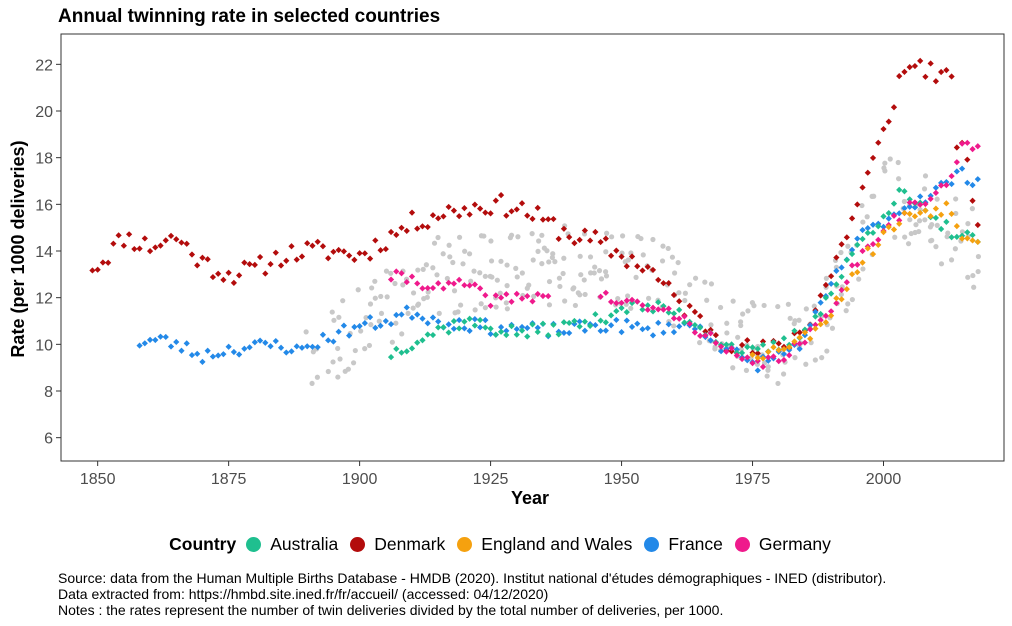 The height and width of the screenshot is (626, 1012). Describe the element at coordinates (557, 543) in the screenshot. I see `legend-label-england-and-wales: England and Wales` at that location.